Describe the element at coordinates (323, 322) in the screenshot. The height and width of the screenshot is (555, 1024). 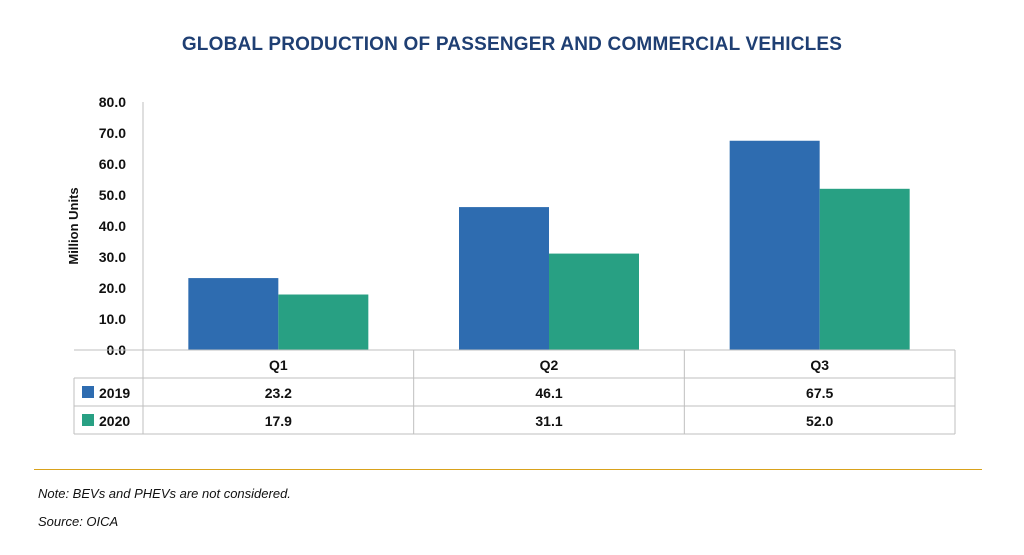
I see `bar-2020-Q1` at that location.